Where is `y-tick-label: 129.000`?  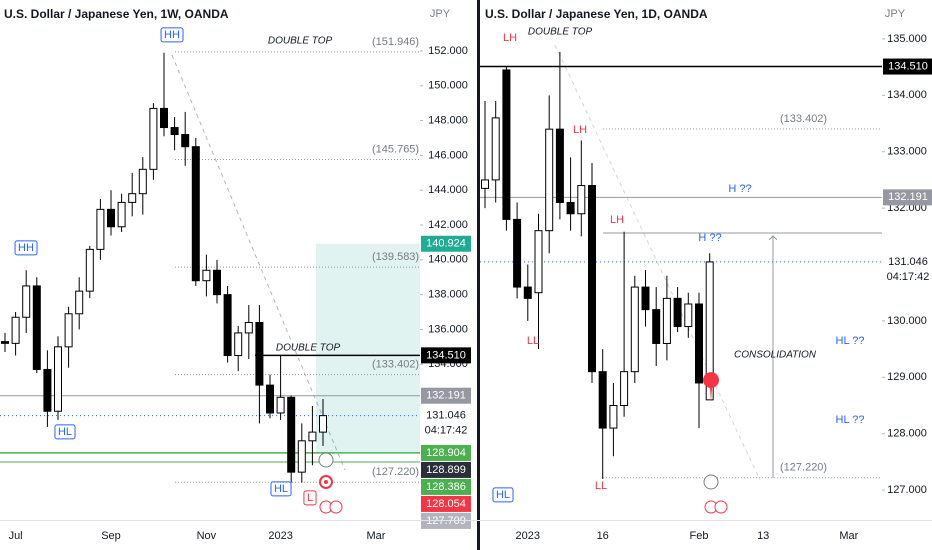
y-tick-label: 129.000 is located at coordinates (907, 377).